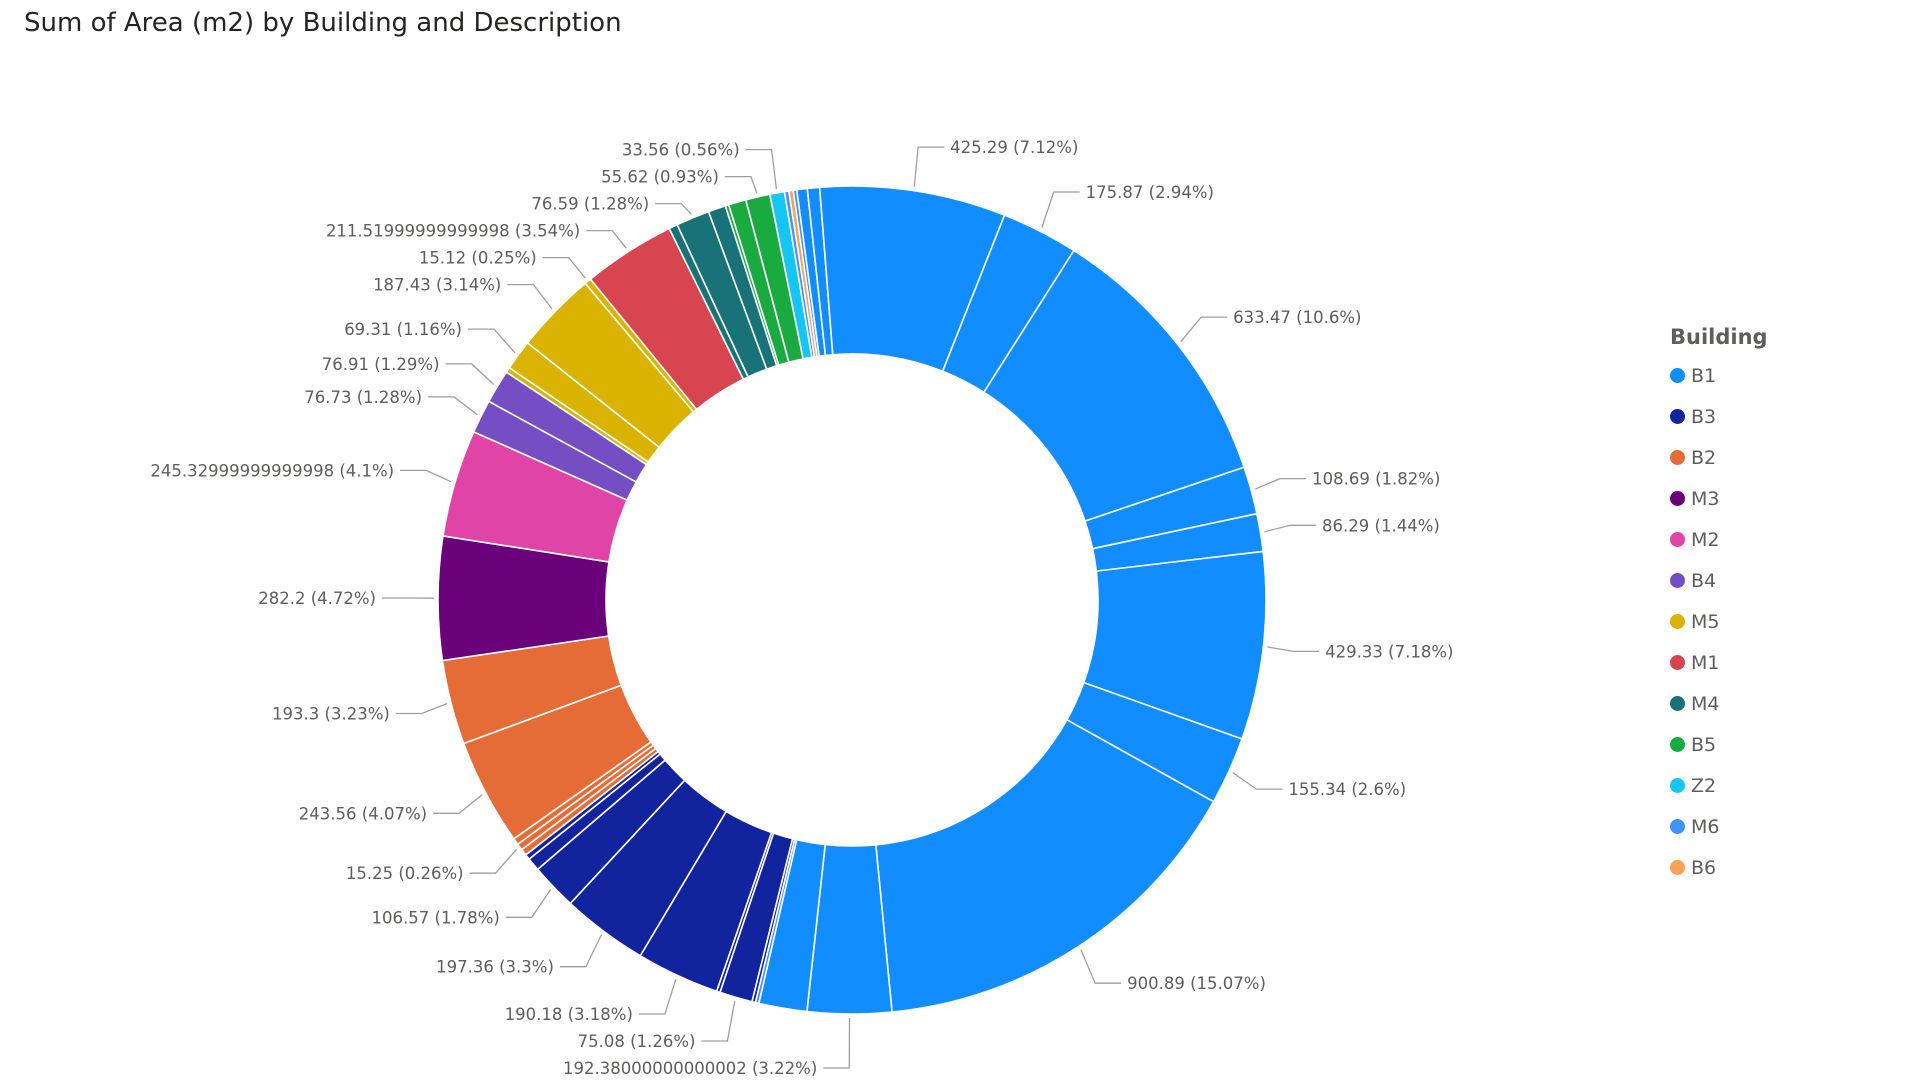 The image size is (1920, 1080). I want to click on legend-label: M3, so click(1705, 498).